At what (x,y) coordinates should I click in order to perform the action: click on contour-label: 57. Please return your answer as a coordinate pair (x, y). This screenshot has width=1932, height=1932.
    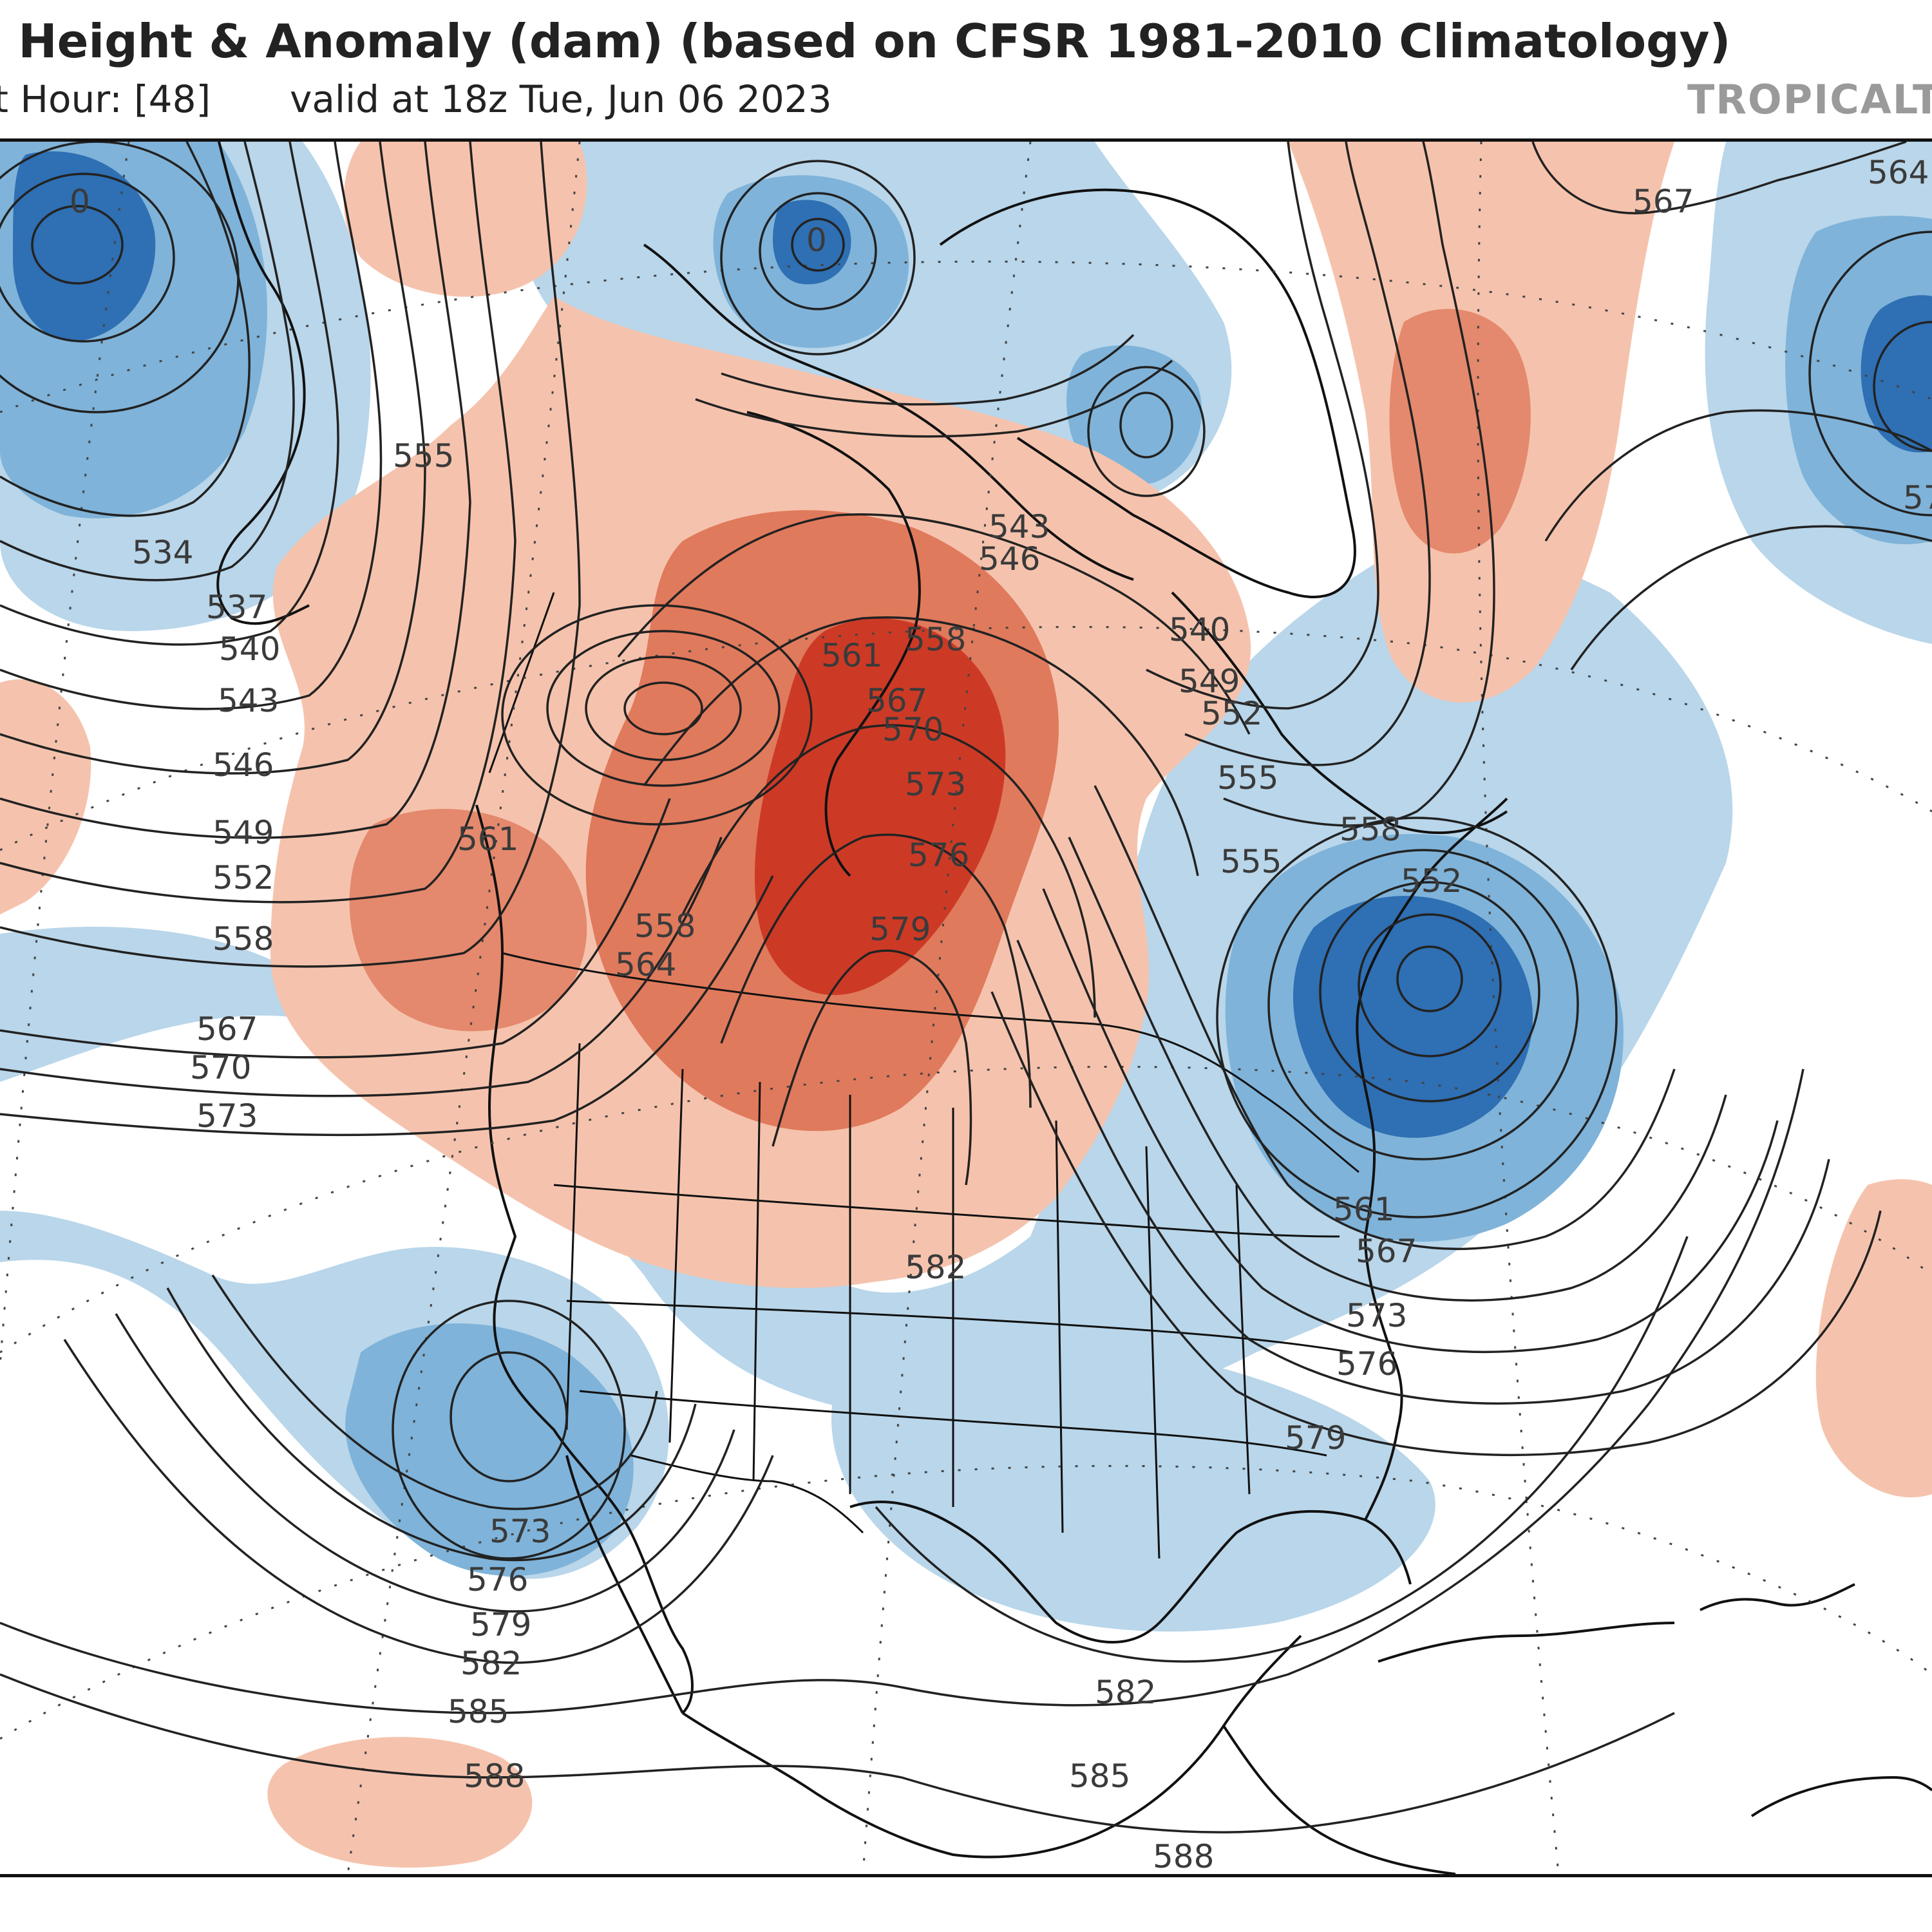
    Looking at the image, I should click on (1917, 497).